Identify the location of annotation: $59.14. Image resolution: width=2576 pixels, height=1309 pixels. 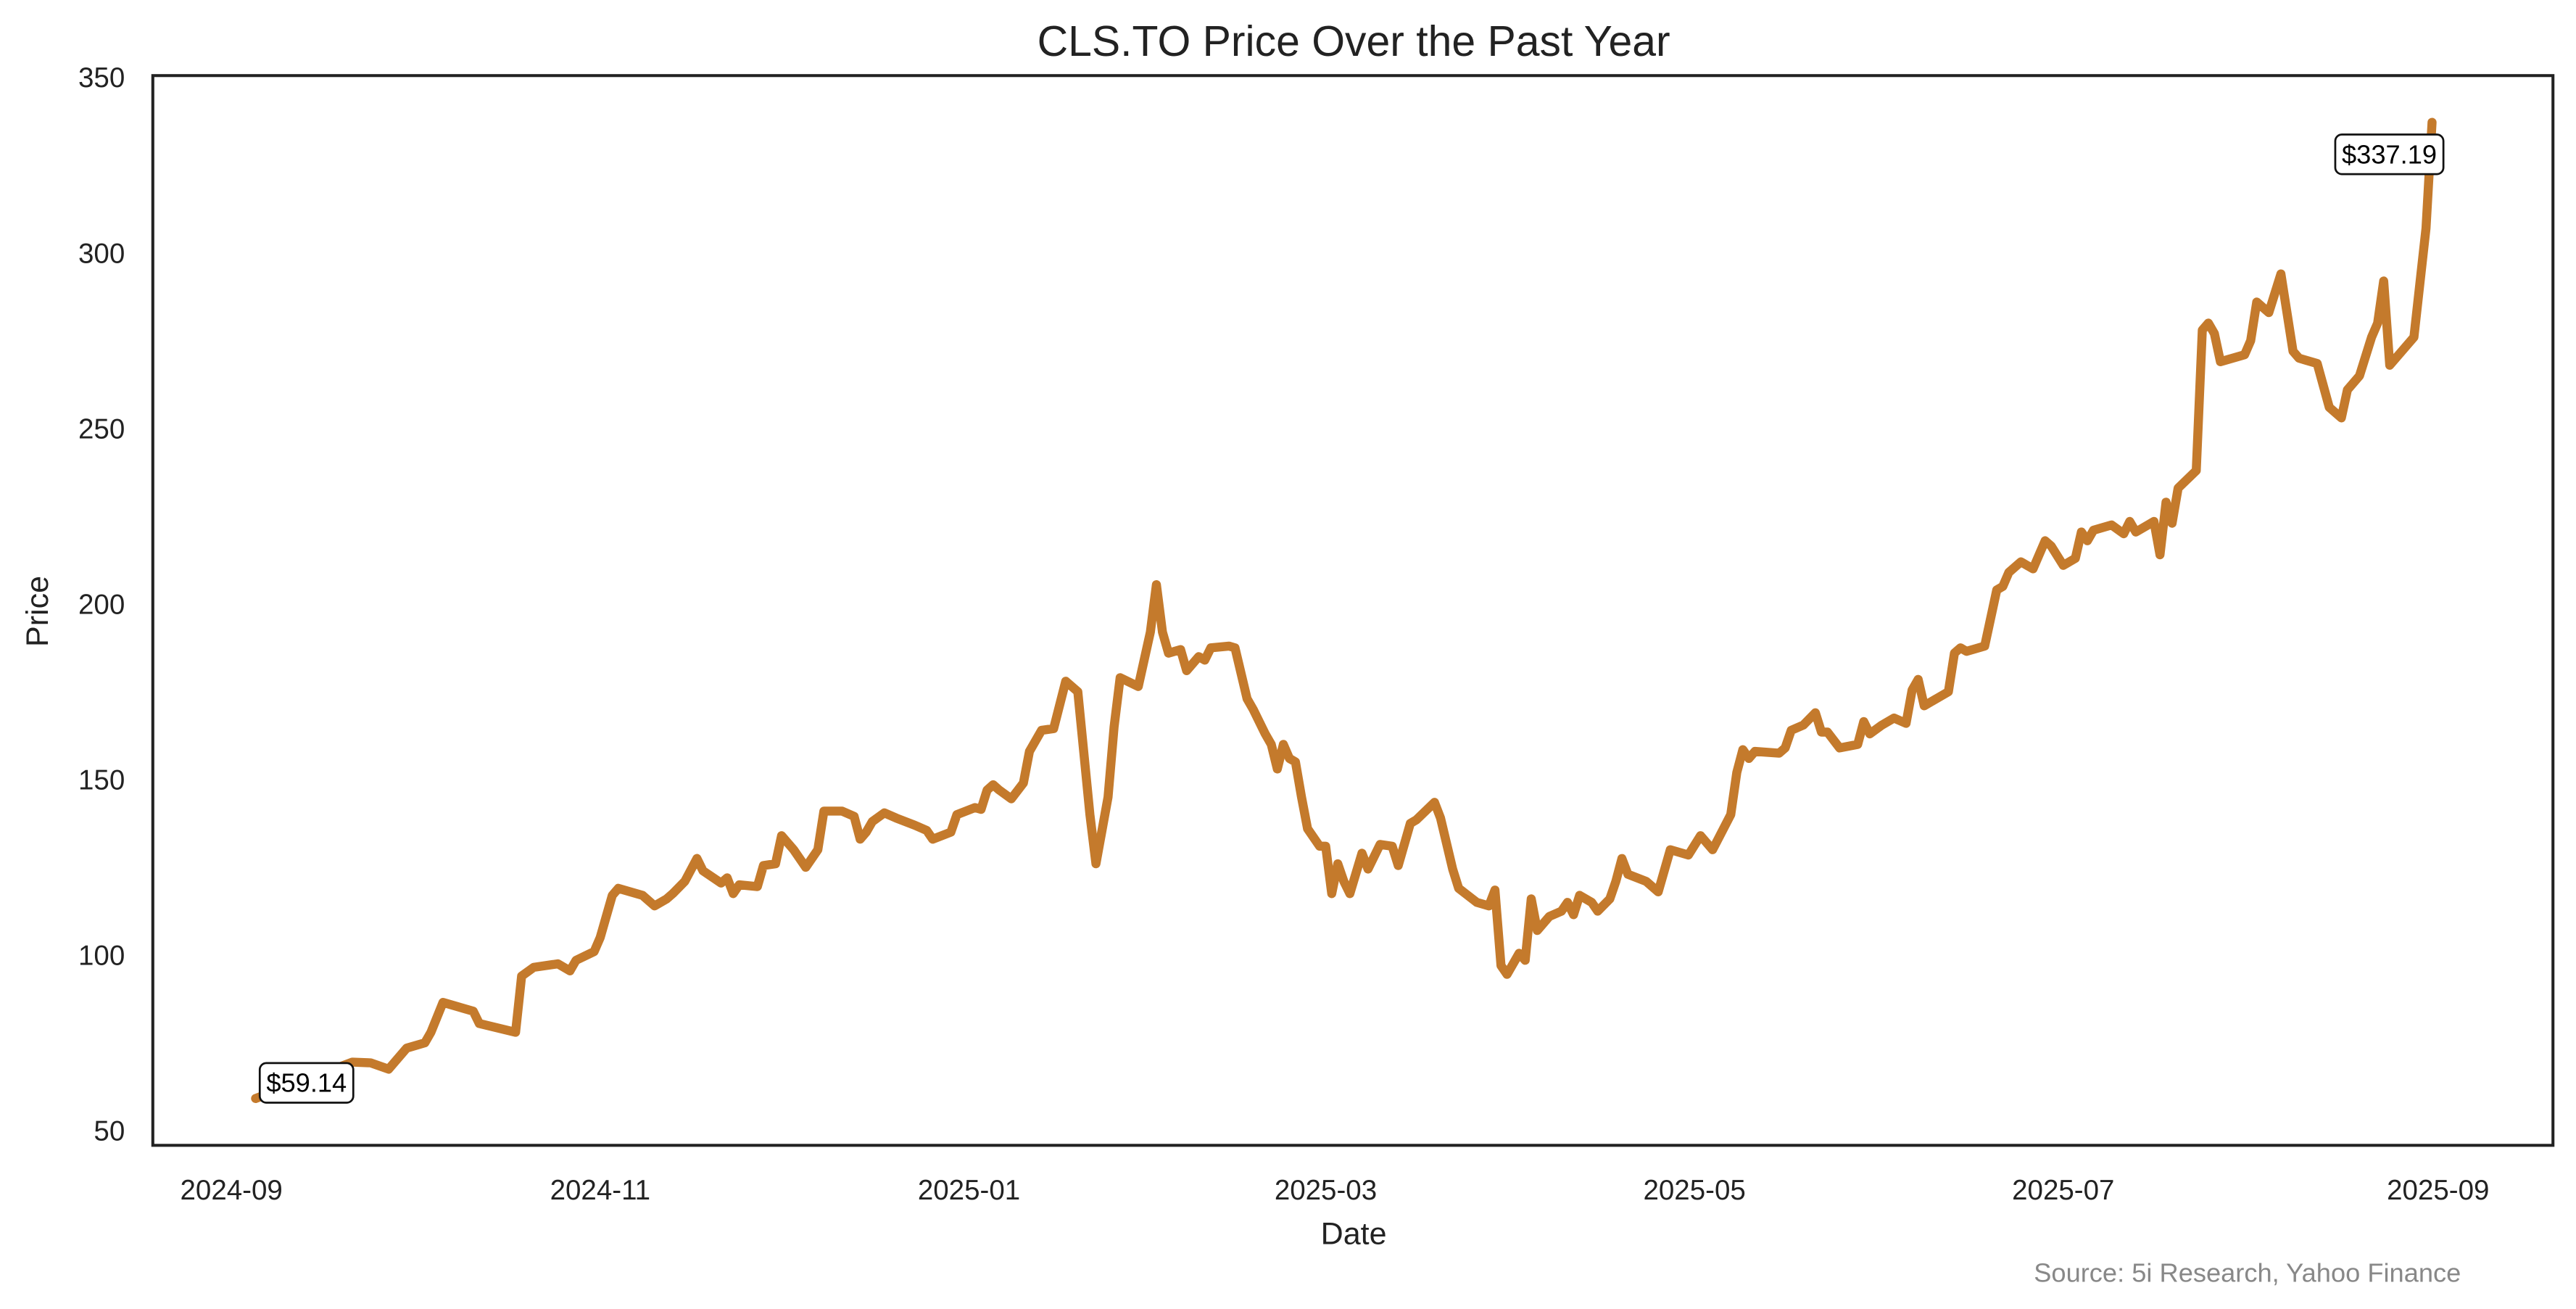
(307, 1083).